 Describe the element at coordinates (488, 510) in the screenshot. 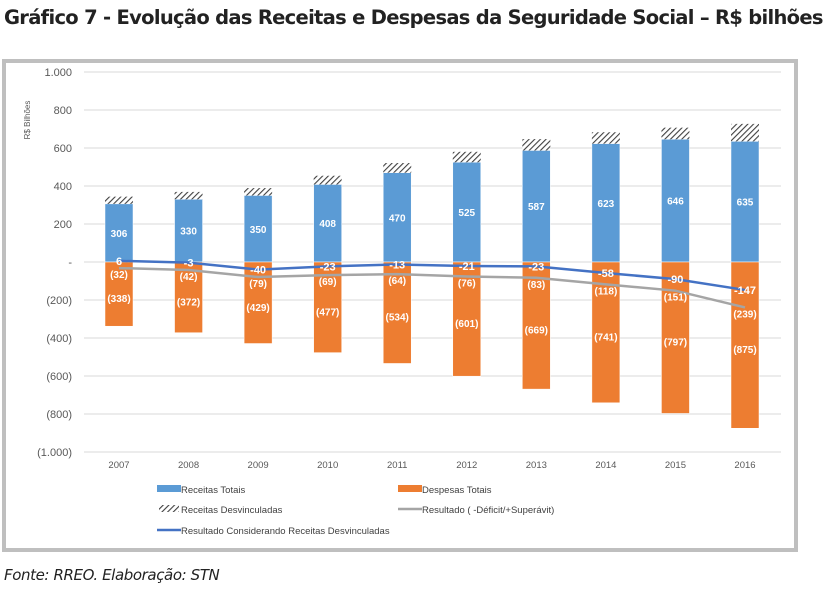

I see `legend-label: Resultado ( -Déficit/+Superávit)` at that location.